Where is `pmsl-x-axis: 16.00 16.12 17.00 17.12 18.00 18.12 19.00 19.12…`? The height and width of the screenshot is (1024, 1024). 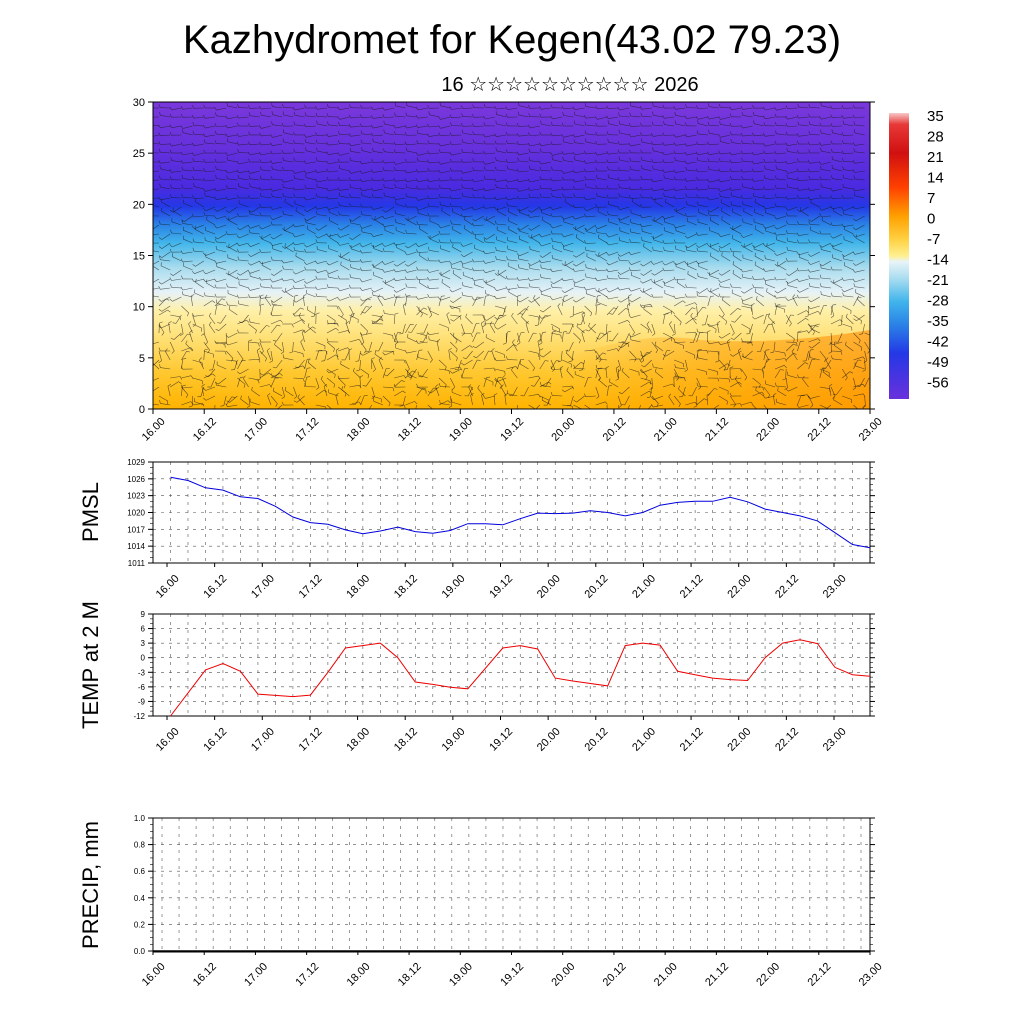 pmsl-x-axis: 16.00 16.12 17.00 17.12 18.00 18.12 19.00 19.12… is located at coordinates (501, 582).